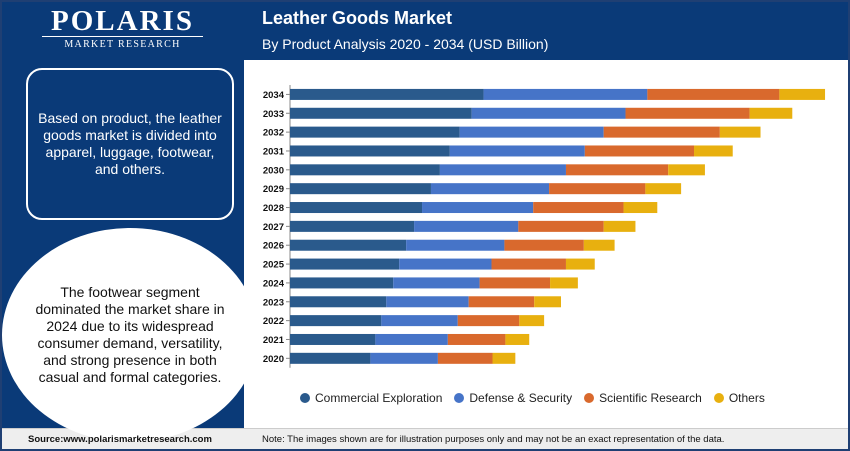 This screenshot has height=451, width=850. What do you see at coordinates (404, 358) in the screenshot?
I see `bar-segment-defense-security-2020` at bounding box center [404, 358].